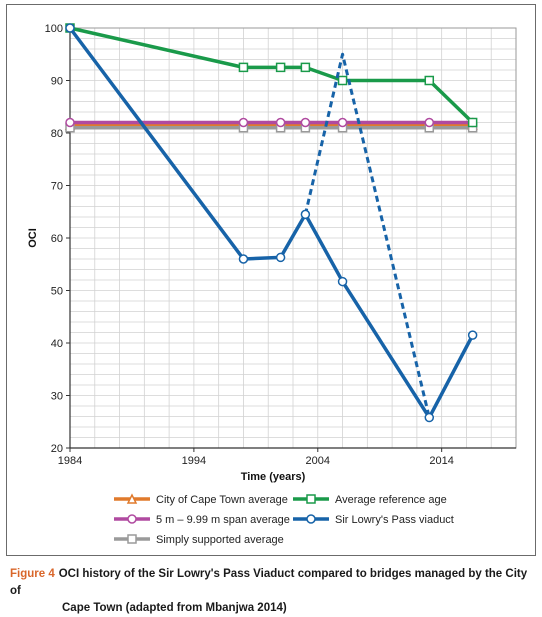  I want to click on y-tick-label: 90, so click(57, 82).